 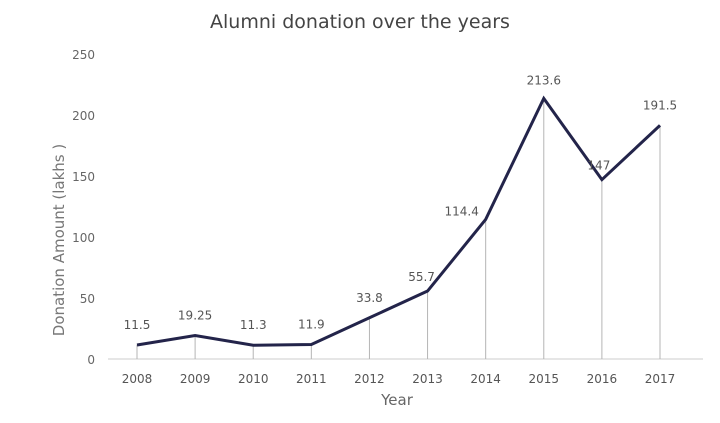 What do you see at coordinates (461, 211) in the screenshot?
I see `data-label: 114.4` at bounding box center [461, 211].